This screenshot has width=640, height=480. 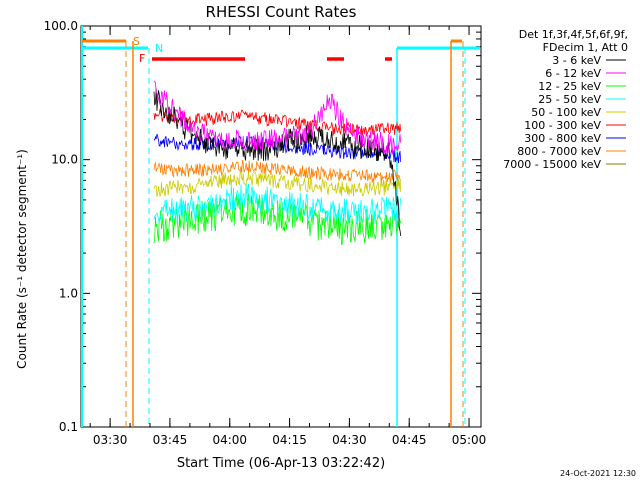 I want to click on x-tick-label: 04:30, so click(x=349, y=440).